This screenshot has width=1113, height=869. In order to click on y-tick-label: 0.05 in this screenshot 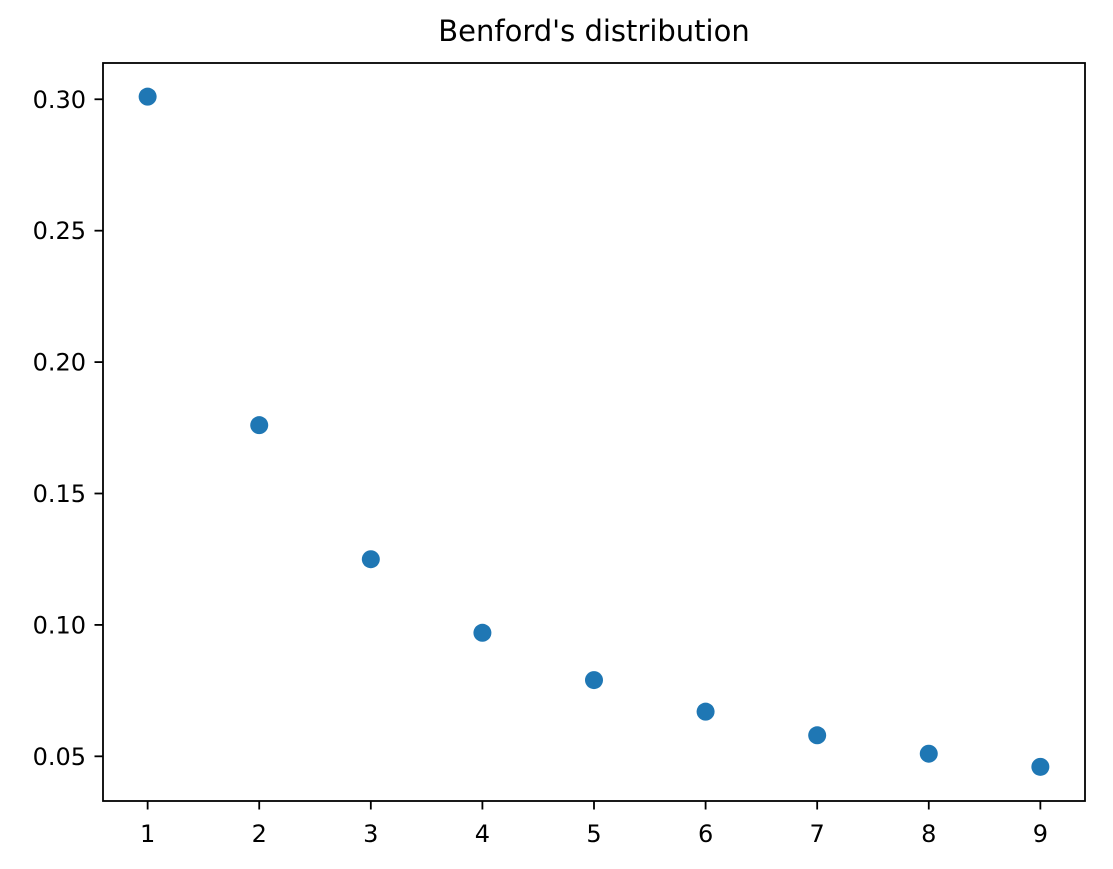, I will do `click(59, 757)`.